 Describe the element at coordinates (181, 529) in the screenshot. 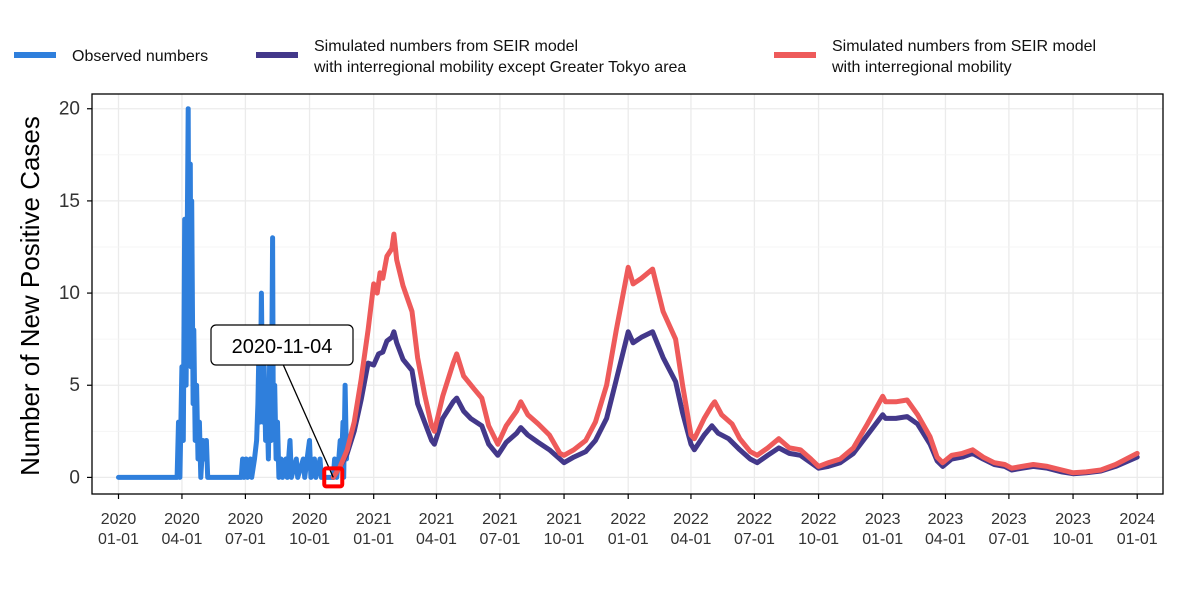

I see `x-tick-label-1: 2020 04-01` at that location.